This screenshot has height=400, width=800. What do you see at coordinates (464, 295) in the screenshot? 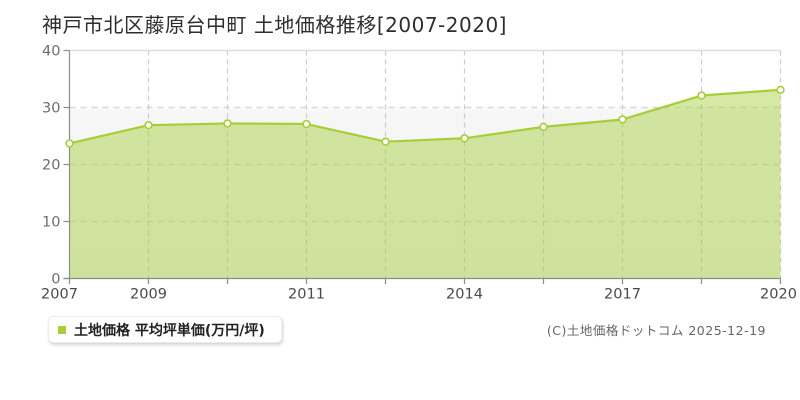
I see `svg-text: 2014` at bounding box center [464, 295].